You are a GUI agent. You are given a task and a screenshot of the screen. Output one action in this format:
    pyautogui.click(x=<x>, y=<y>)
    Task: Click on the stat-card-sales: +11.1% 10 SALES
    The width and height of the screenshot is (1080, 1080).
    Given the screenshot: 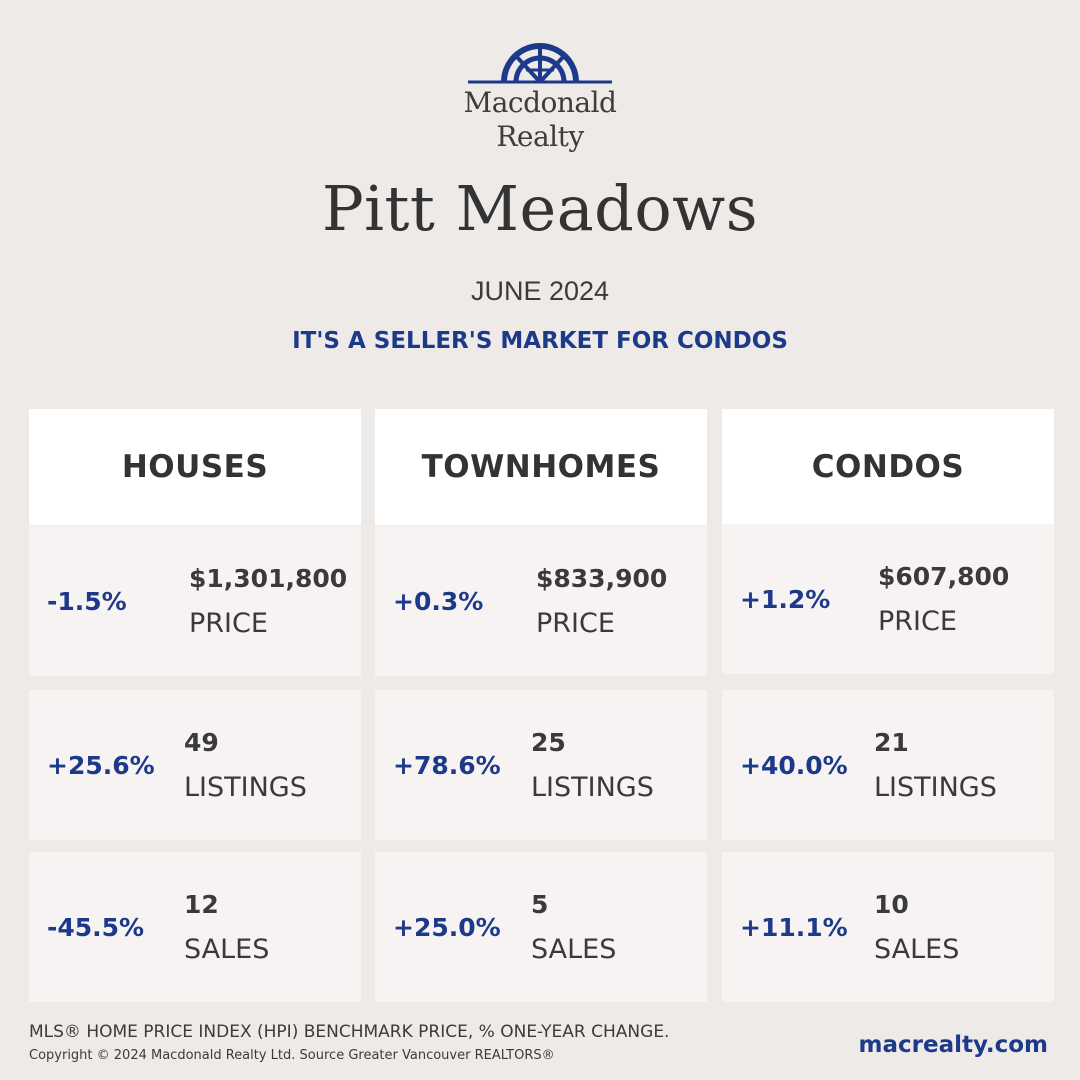 What is the action you would take?
    pyautogui.click(x=888, y=927)
    